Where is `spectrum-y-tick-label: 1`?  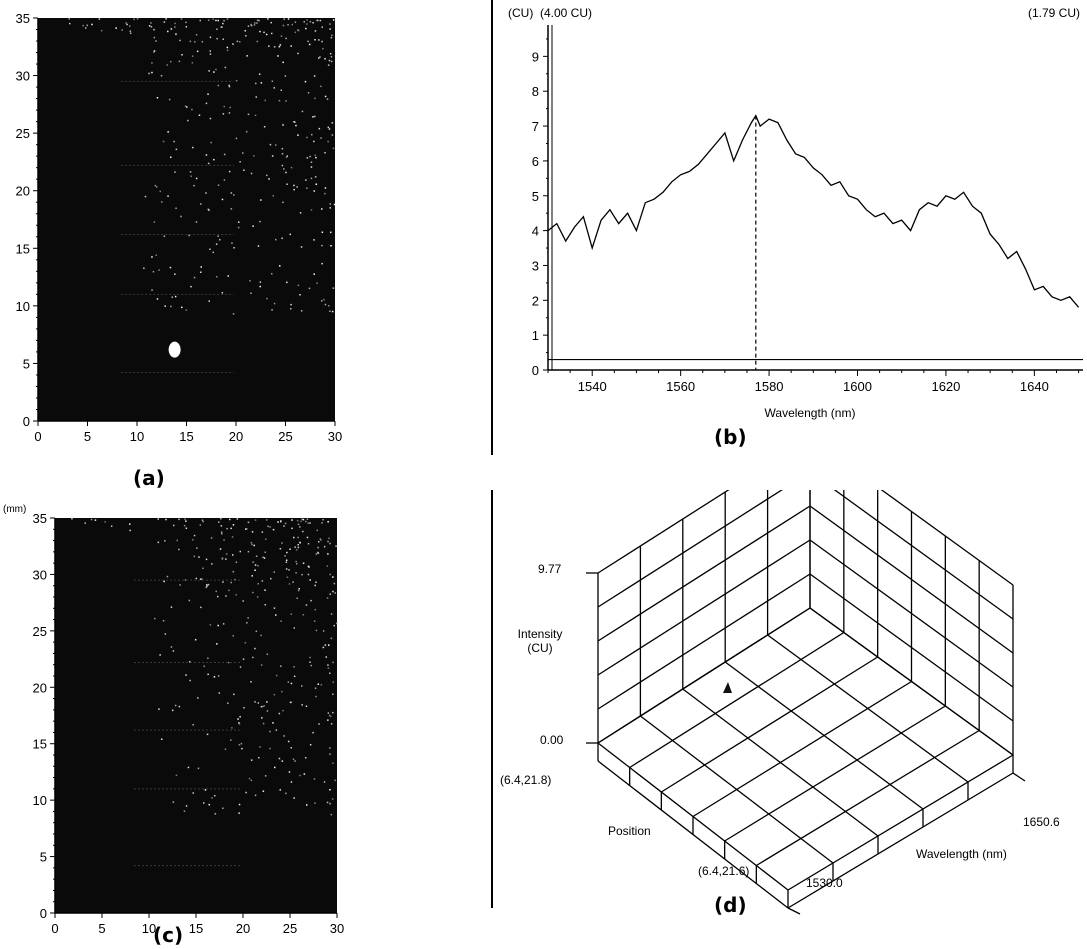 spectrum-y-tick-label: 1 is located at coordinates (535, 335).